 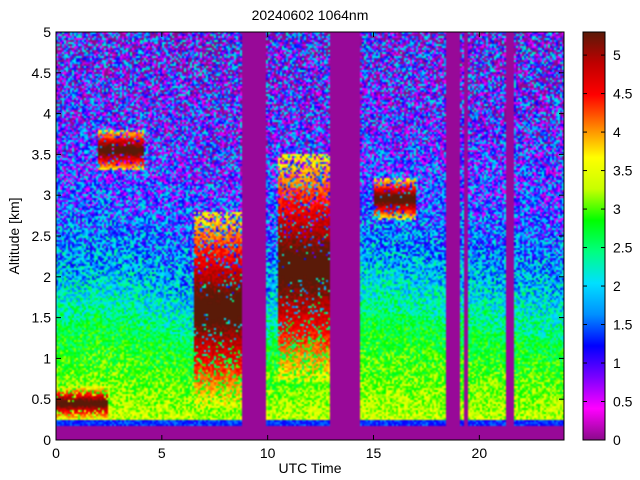 What do you see at coordinates (47, 440) in the screenshot?
I see `y-tick-label: 0` at bounding box center [47, 440].